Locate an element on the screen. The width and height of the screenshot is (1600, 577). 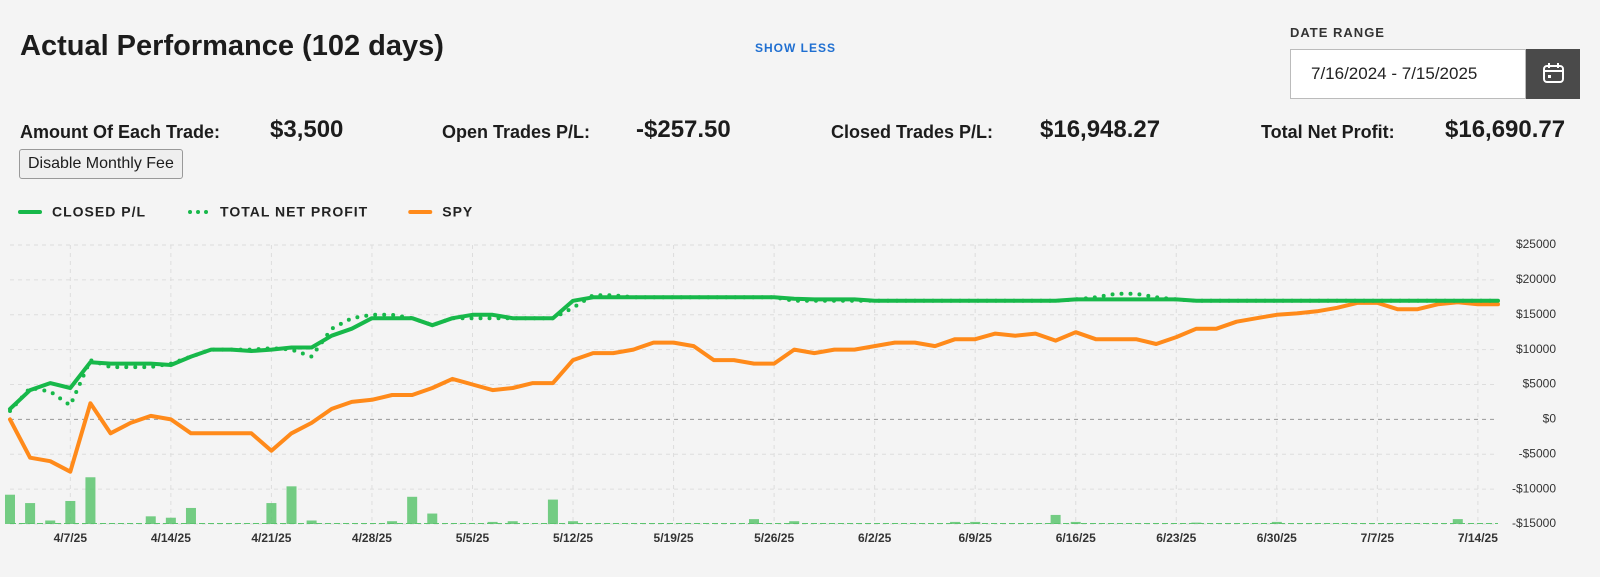
x-tick-label: 4/28/25 is located at coordinates (372, 538).